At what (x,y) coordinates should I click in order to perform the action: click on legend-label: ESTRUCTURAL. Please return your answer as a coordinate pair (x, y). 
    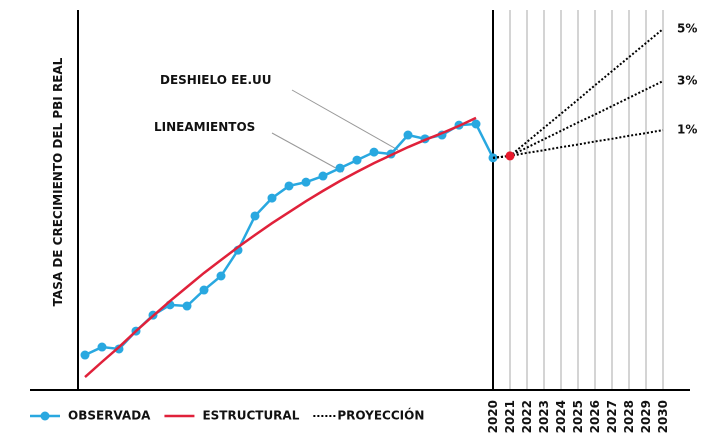
    Looking at the image, I should click on (250, 416).